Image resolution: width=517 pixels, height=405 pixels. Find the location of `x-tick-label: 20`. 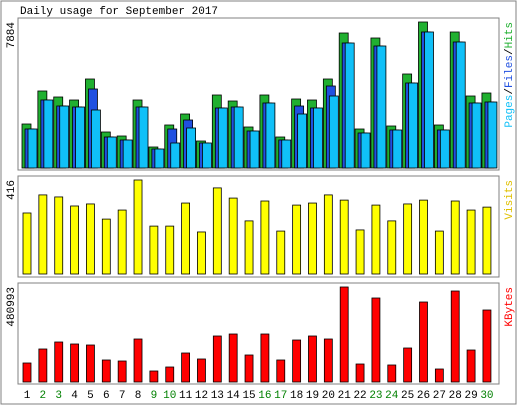

x-tick-label: 20 is located at coordinates (328, 396).